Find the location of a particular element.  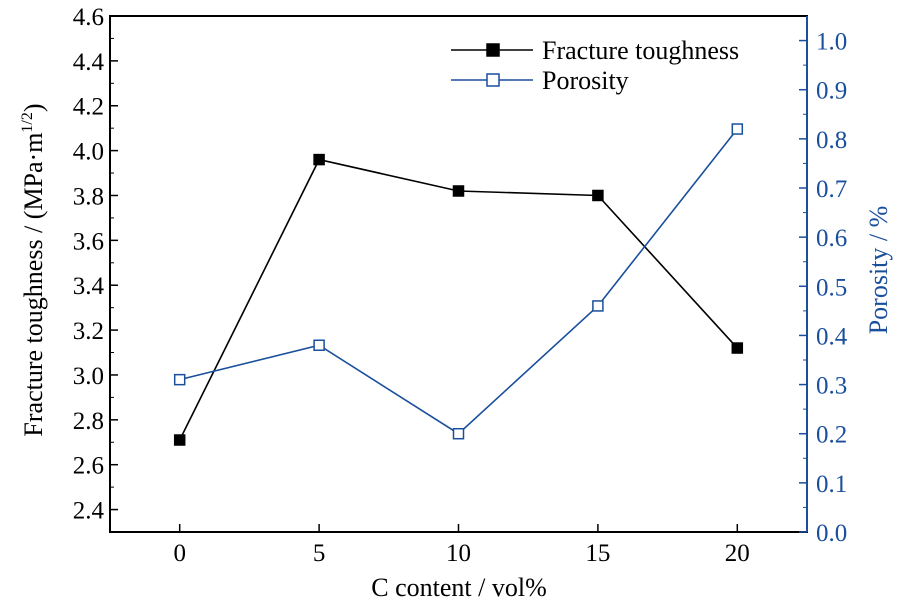

y-right-tick-label-0.9: 0.9 is located at coordinates (831, 91).